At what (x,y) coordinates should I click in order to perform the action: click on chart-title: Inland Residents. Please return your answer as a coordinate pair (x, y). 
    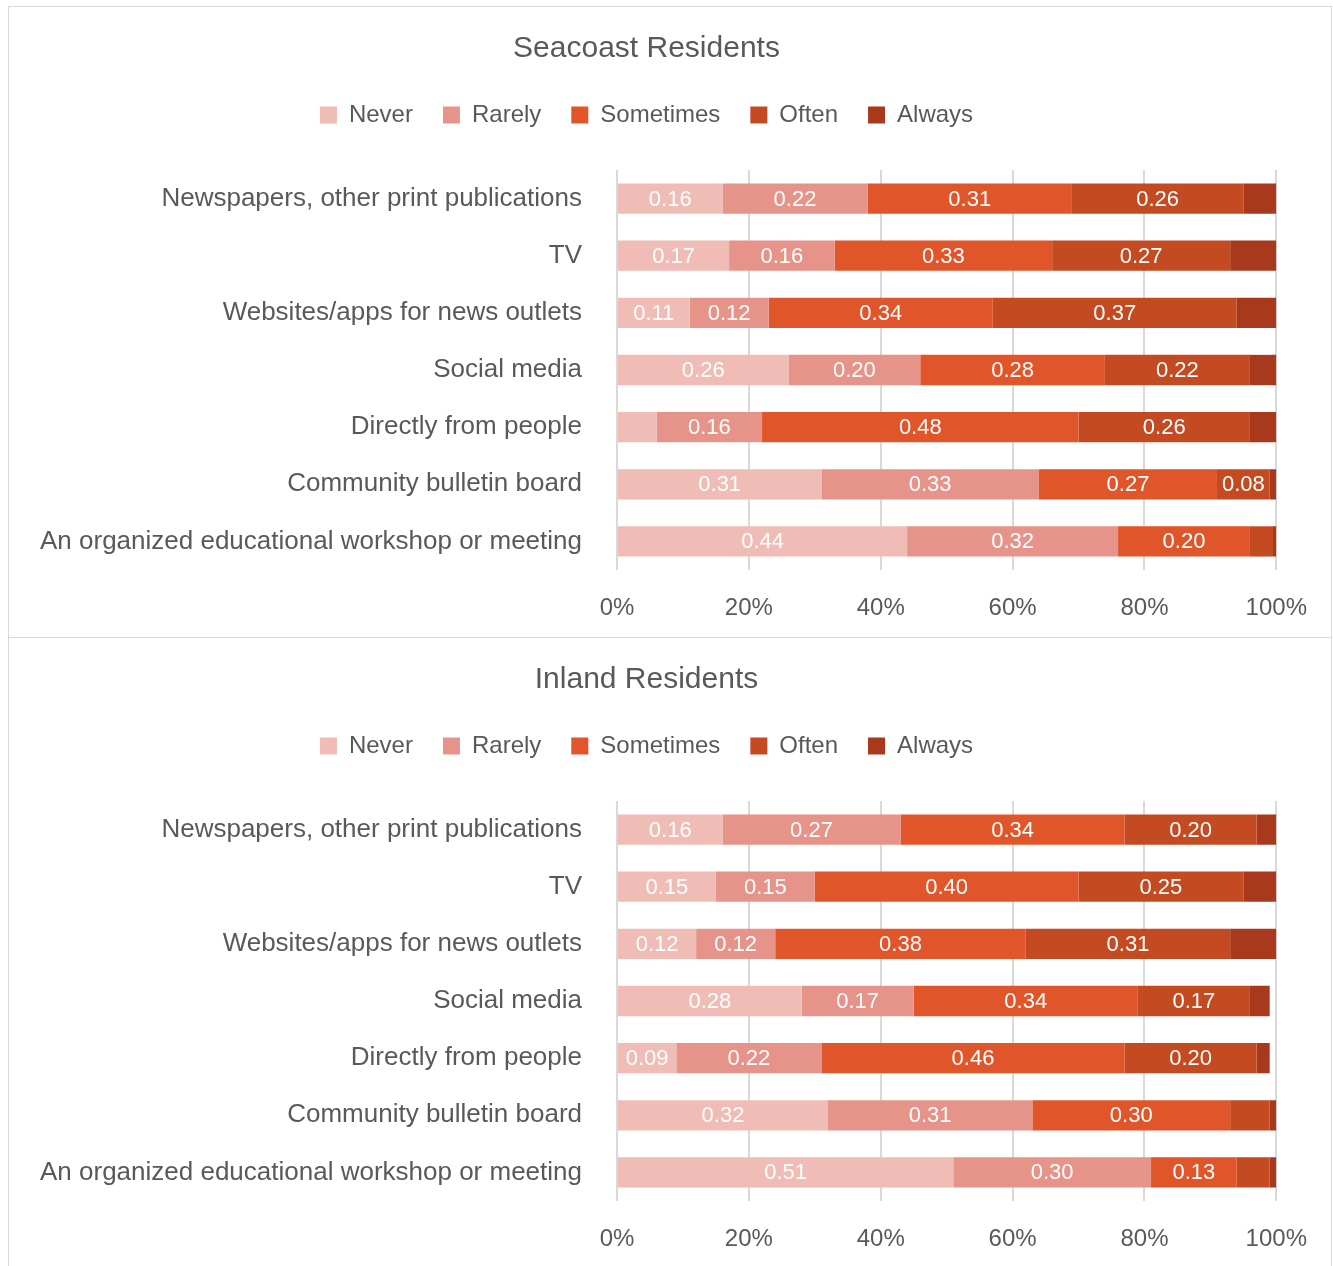
    Looking at the image, I should click on (646, 678).